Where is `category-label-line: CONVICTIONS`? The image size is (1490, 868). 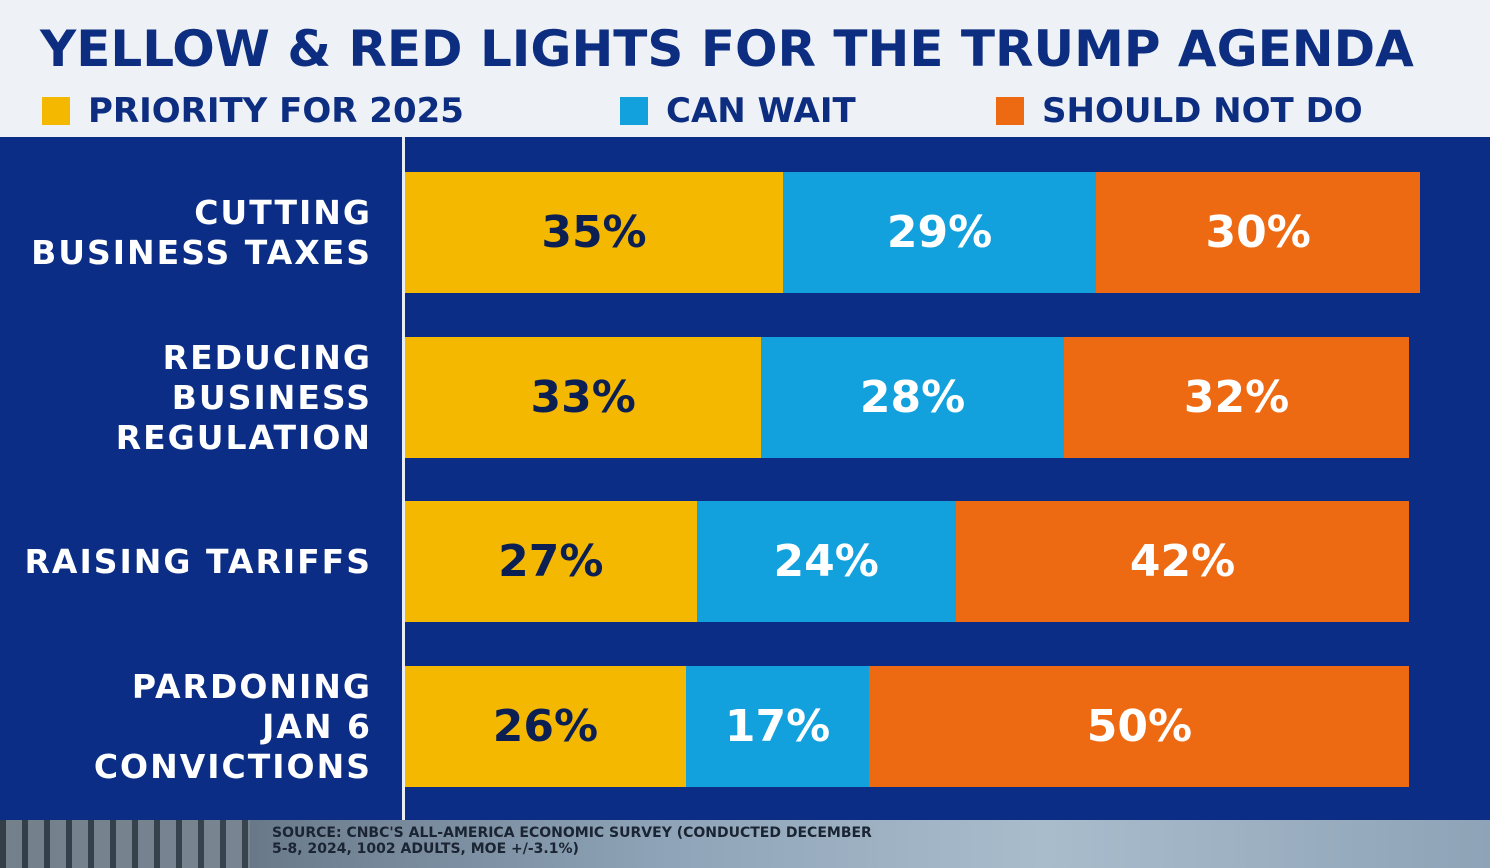
category-label-line: CONVICTIONS is located at coordinates (232, 766).